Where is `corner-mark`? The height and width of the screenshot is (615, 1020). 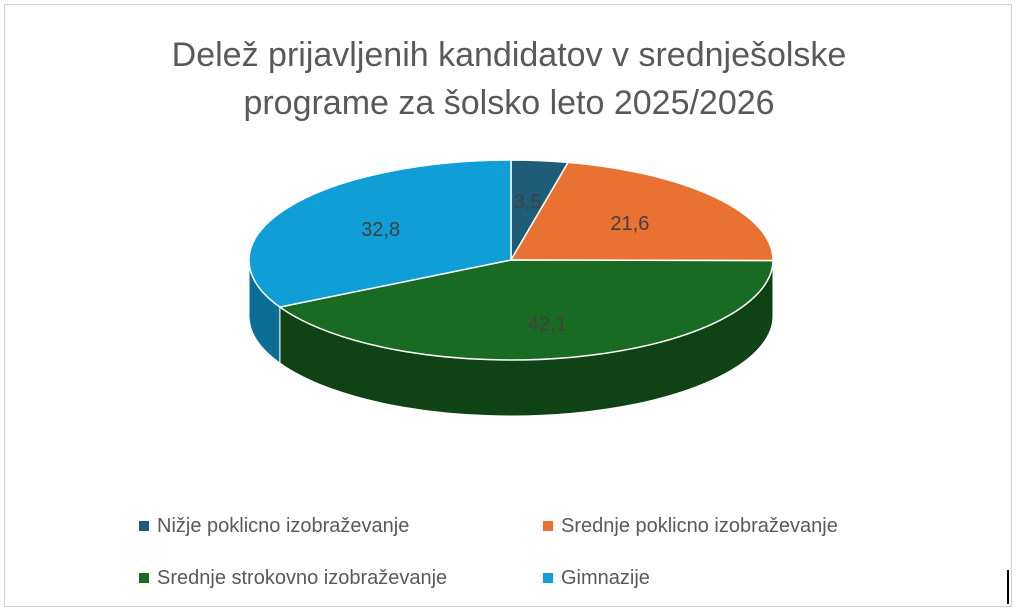
corner-mark is located at coordinates (1008, 587).